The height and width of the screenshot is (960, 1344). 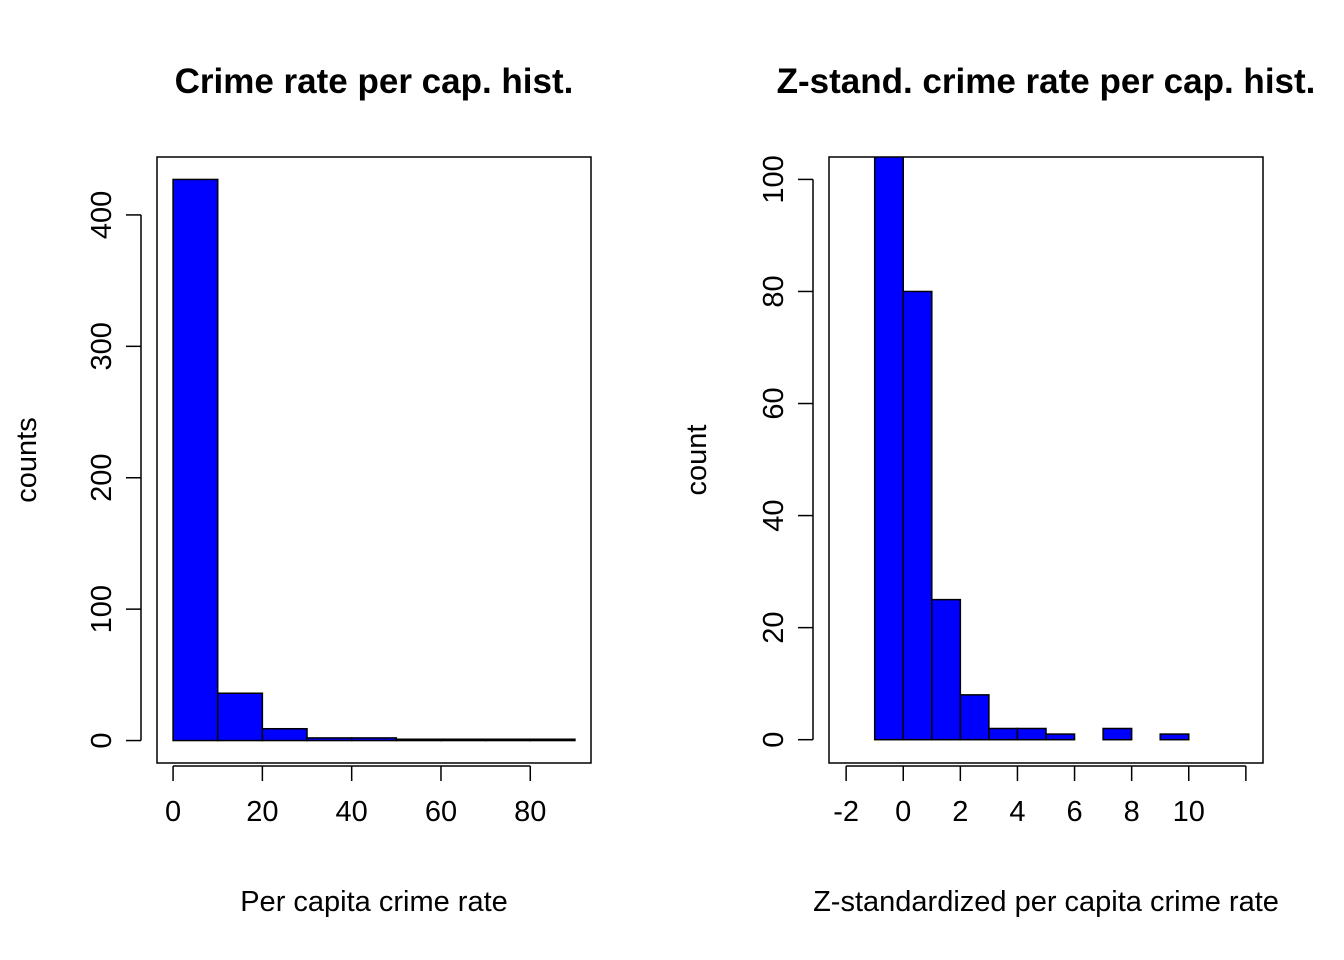 I want to click on x-axis-label: Z-standardized per capita crime rate, so click(x=1046, y=902).